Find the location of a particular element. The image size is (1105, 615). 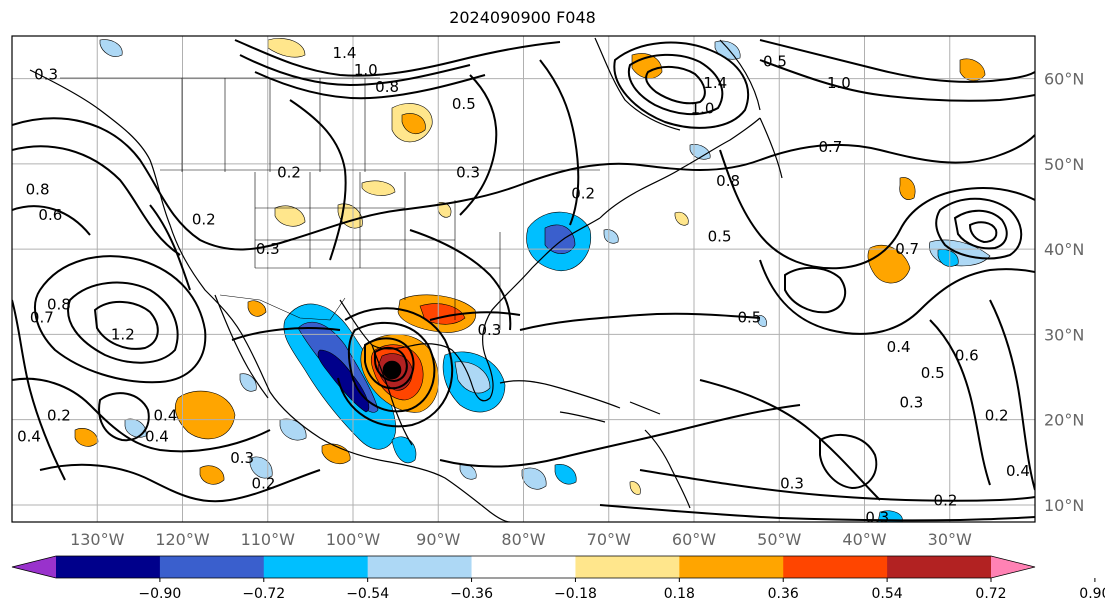

longitude-tick-label: 130°W is located at coordinates (97, 539).